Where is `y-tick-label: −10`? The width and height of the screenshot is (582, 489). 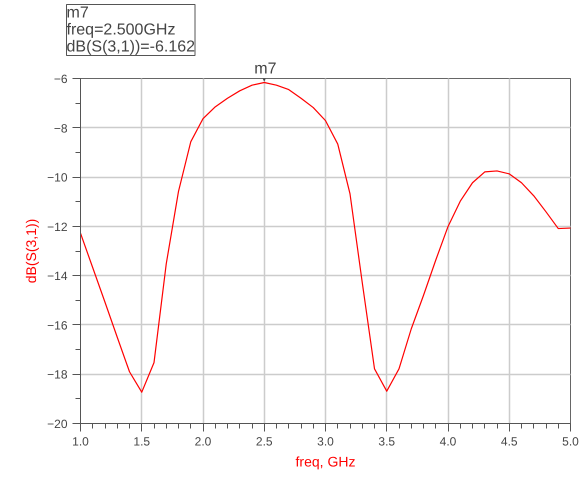
y-tick-label: −10 is located at coordinates (57, 177).